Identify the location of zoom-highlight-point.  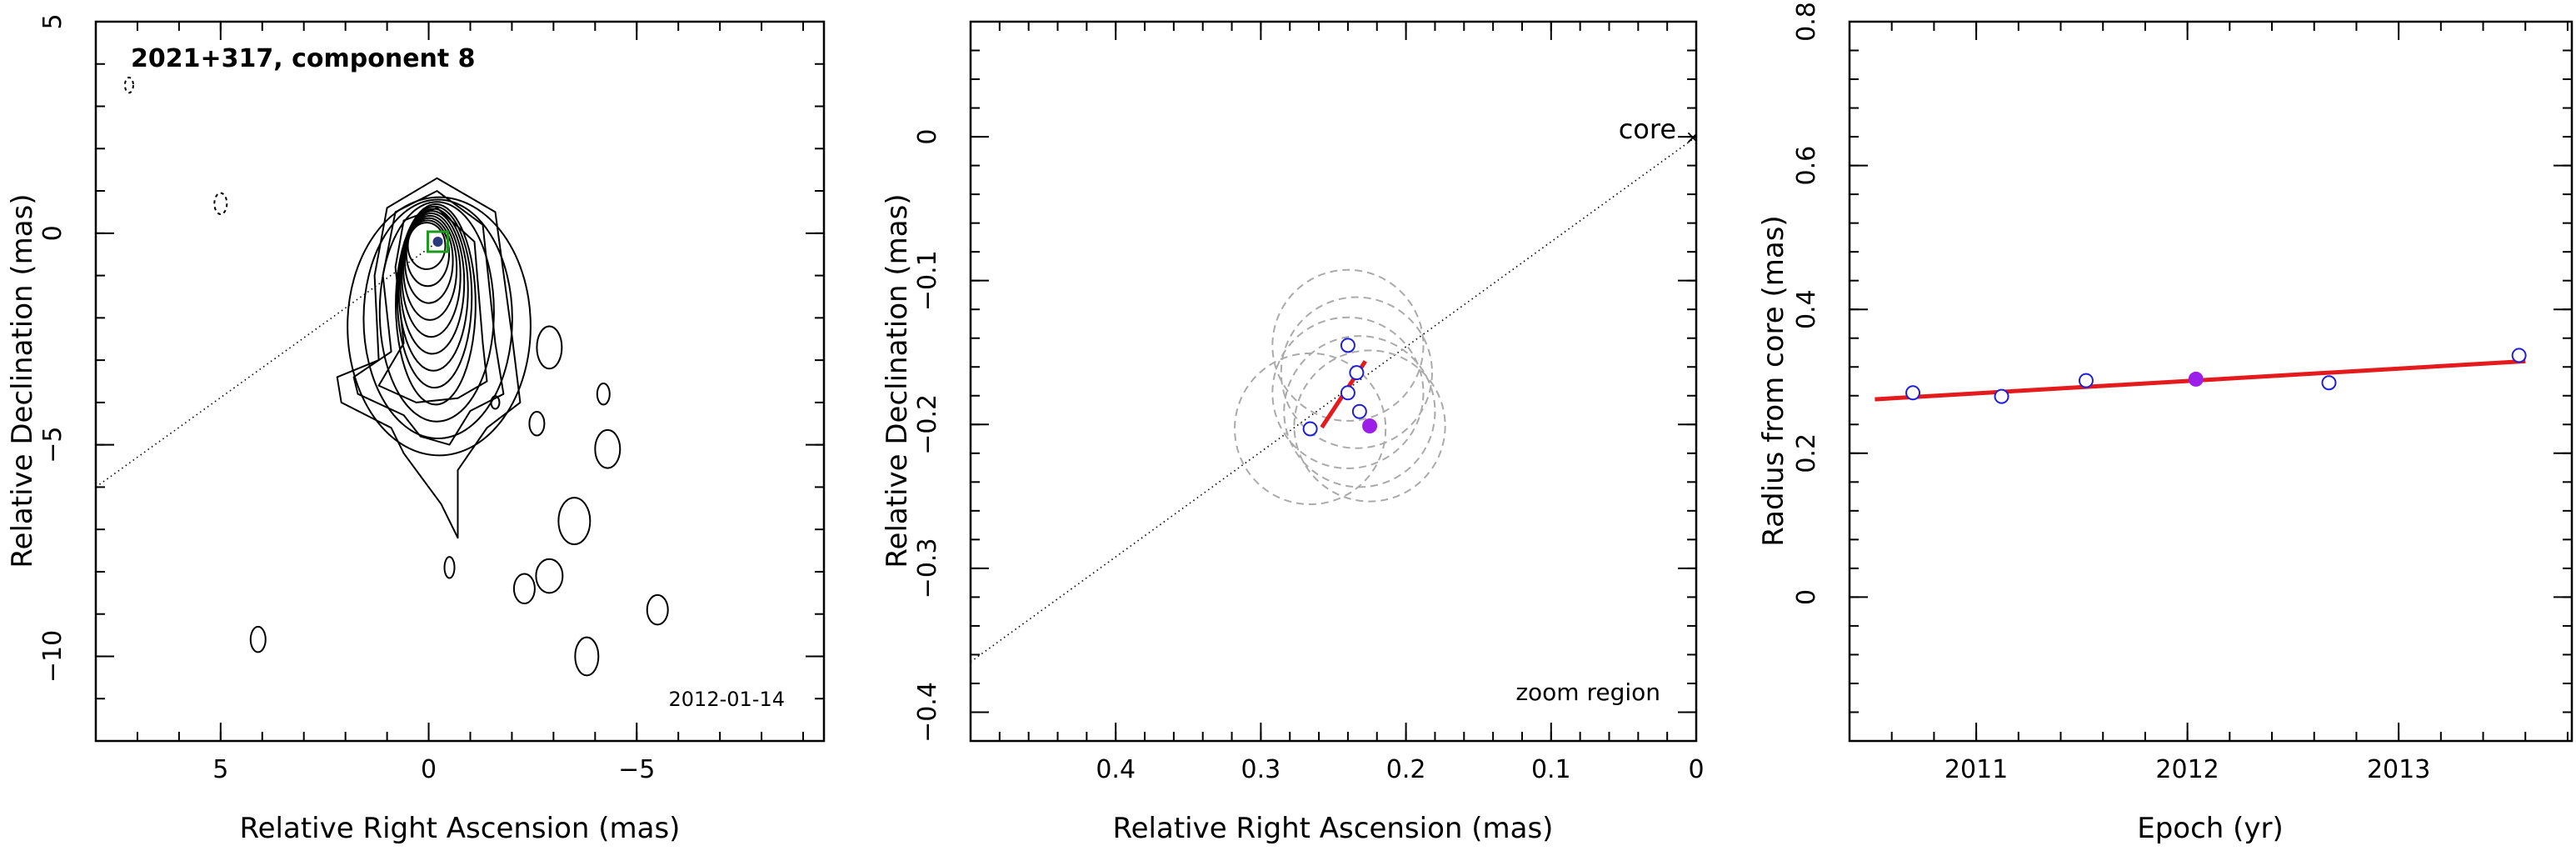
(1370, 426).